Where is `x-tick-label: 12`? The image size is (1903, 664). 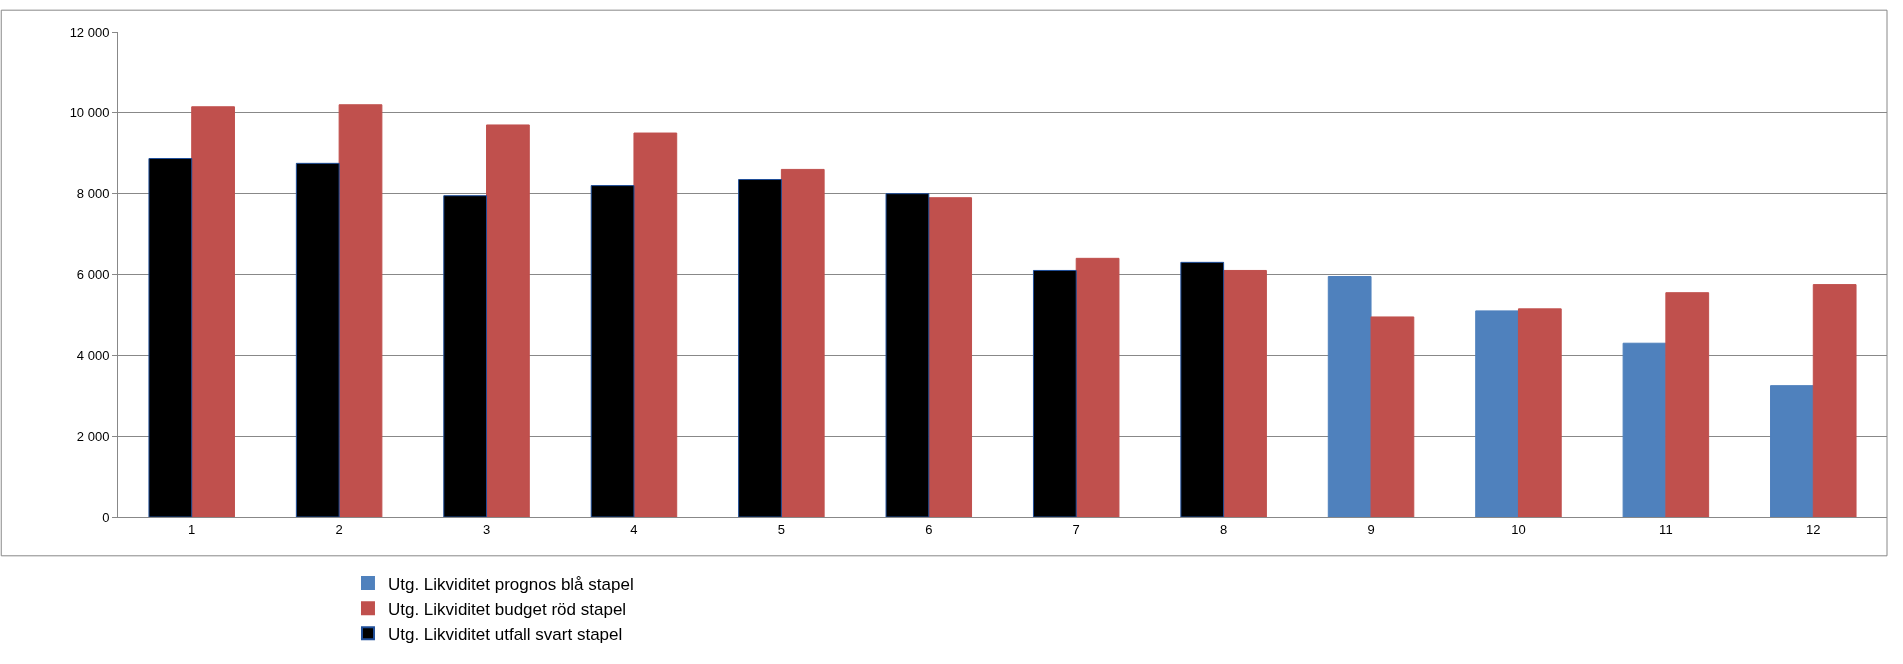 x-tick-label: 12 is located at coordinates (1813, 529).